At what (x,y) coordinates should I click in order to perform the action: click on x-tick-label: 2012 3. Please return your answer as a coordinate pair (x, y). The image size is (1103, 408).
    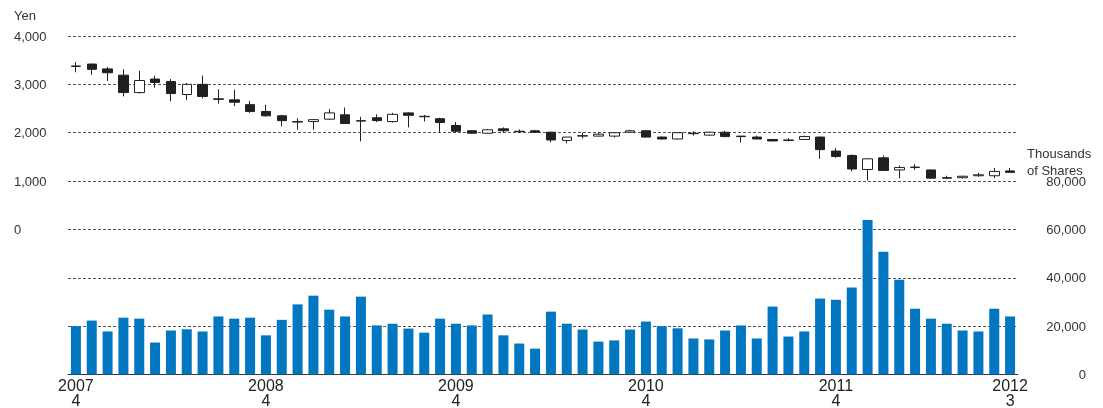
    Looking at the image, I should click on (1010, 392).